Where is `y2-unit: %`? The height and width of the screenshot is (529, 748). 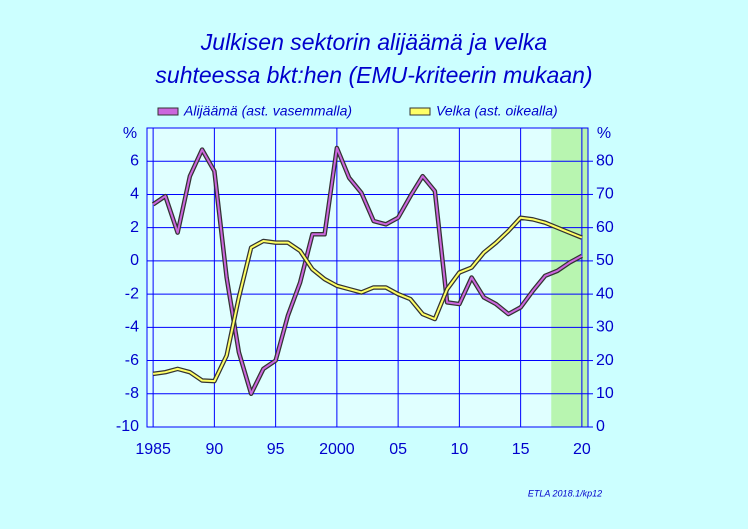
y2-unit: % is located at coordinates (604, 133).